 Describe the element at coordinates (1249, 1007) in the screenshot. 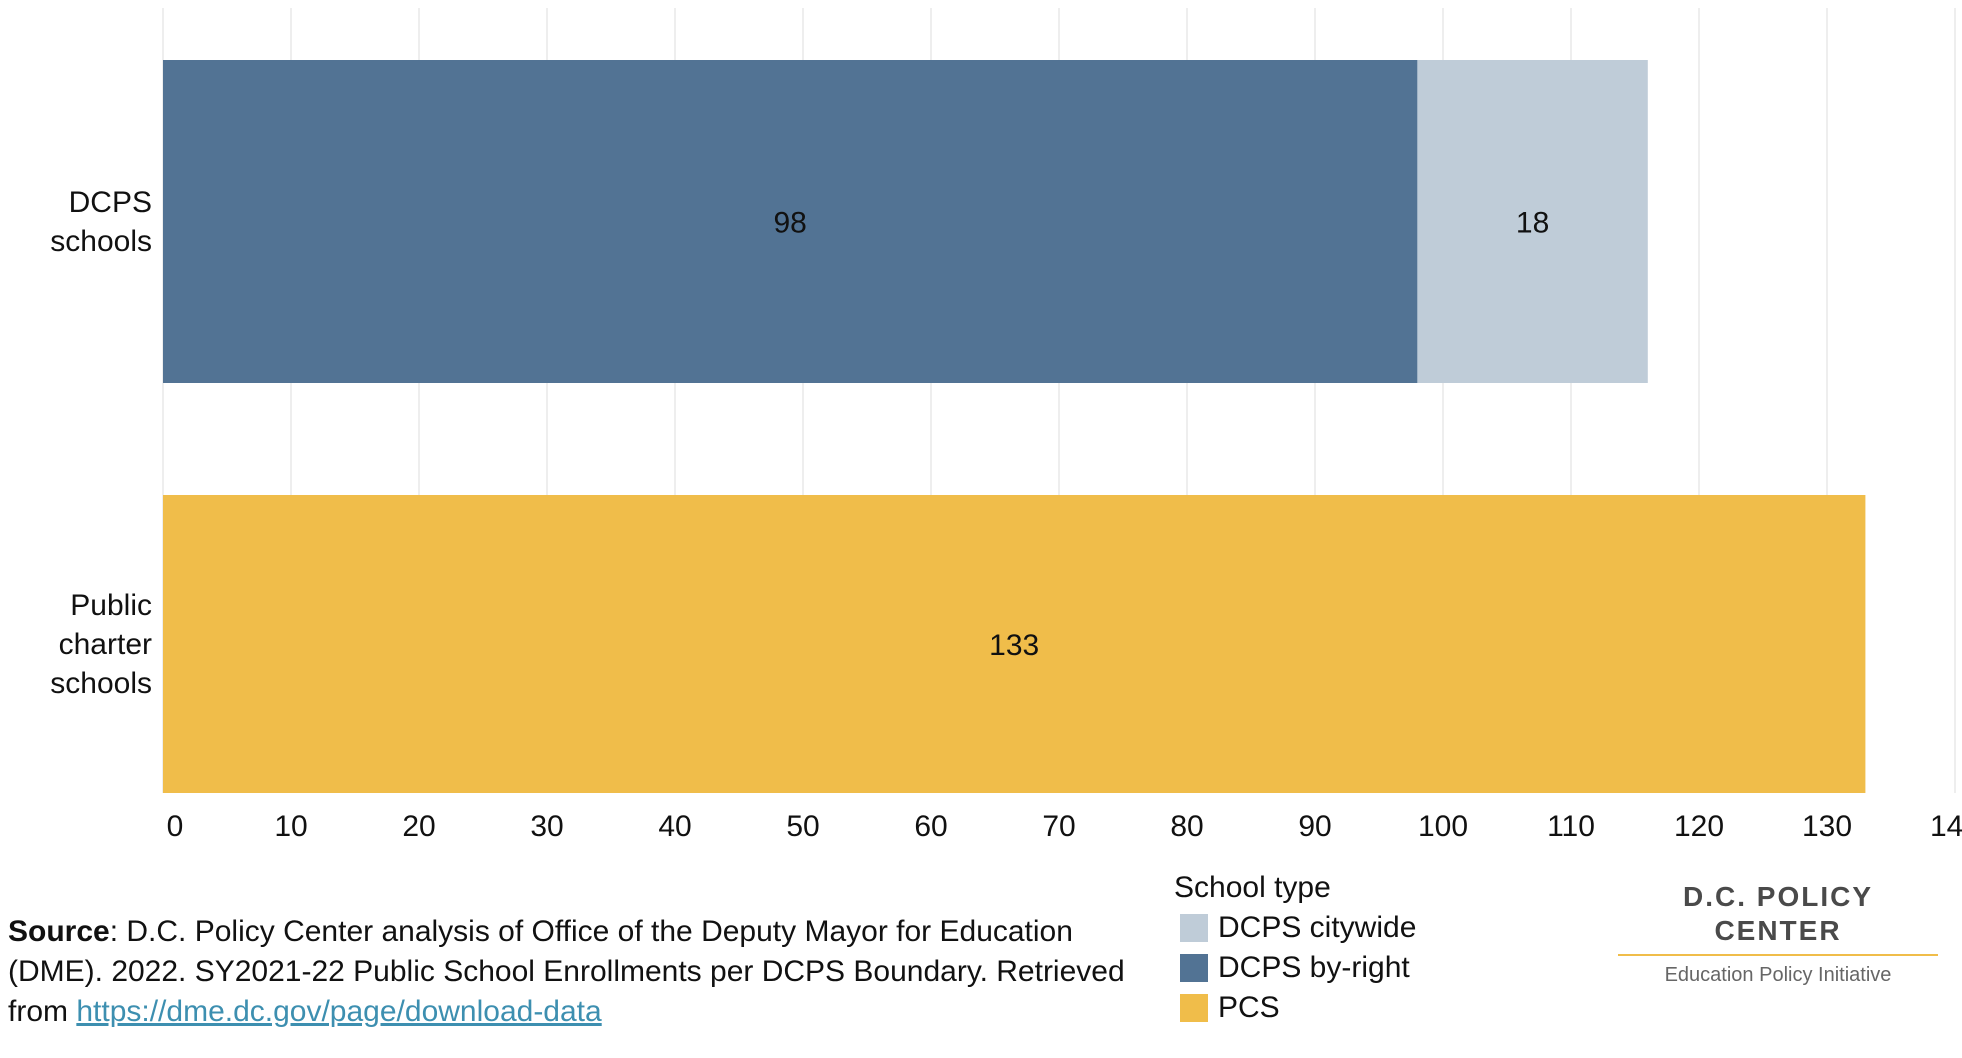

I see `legend-label: PCS` at that location.